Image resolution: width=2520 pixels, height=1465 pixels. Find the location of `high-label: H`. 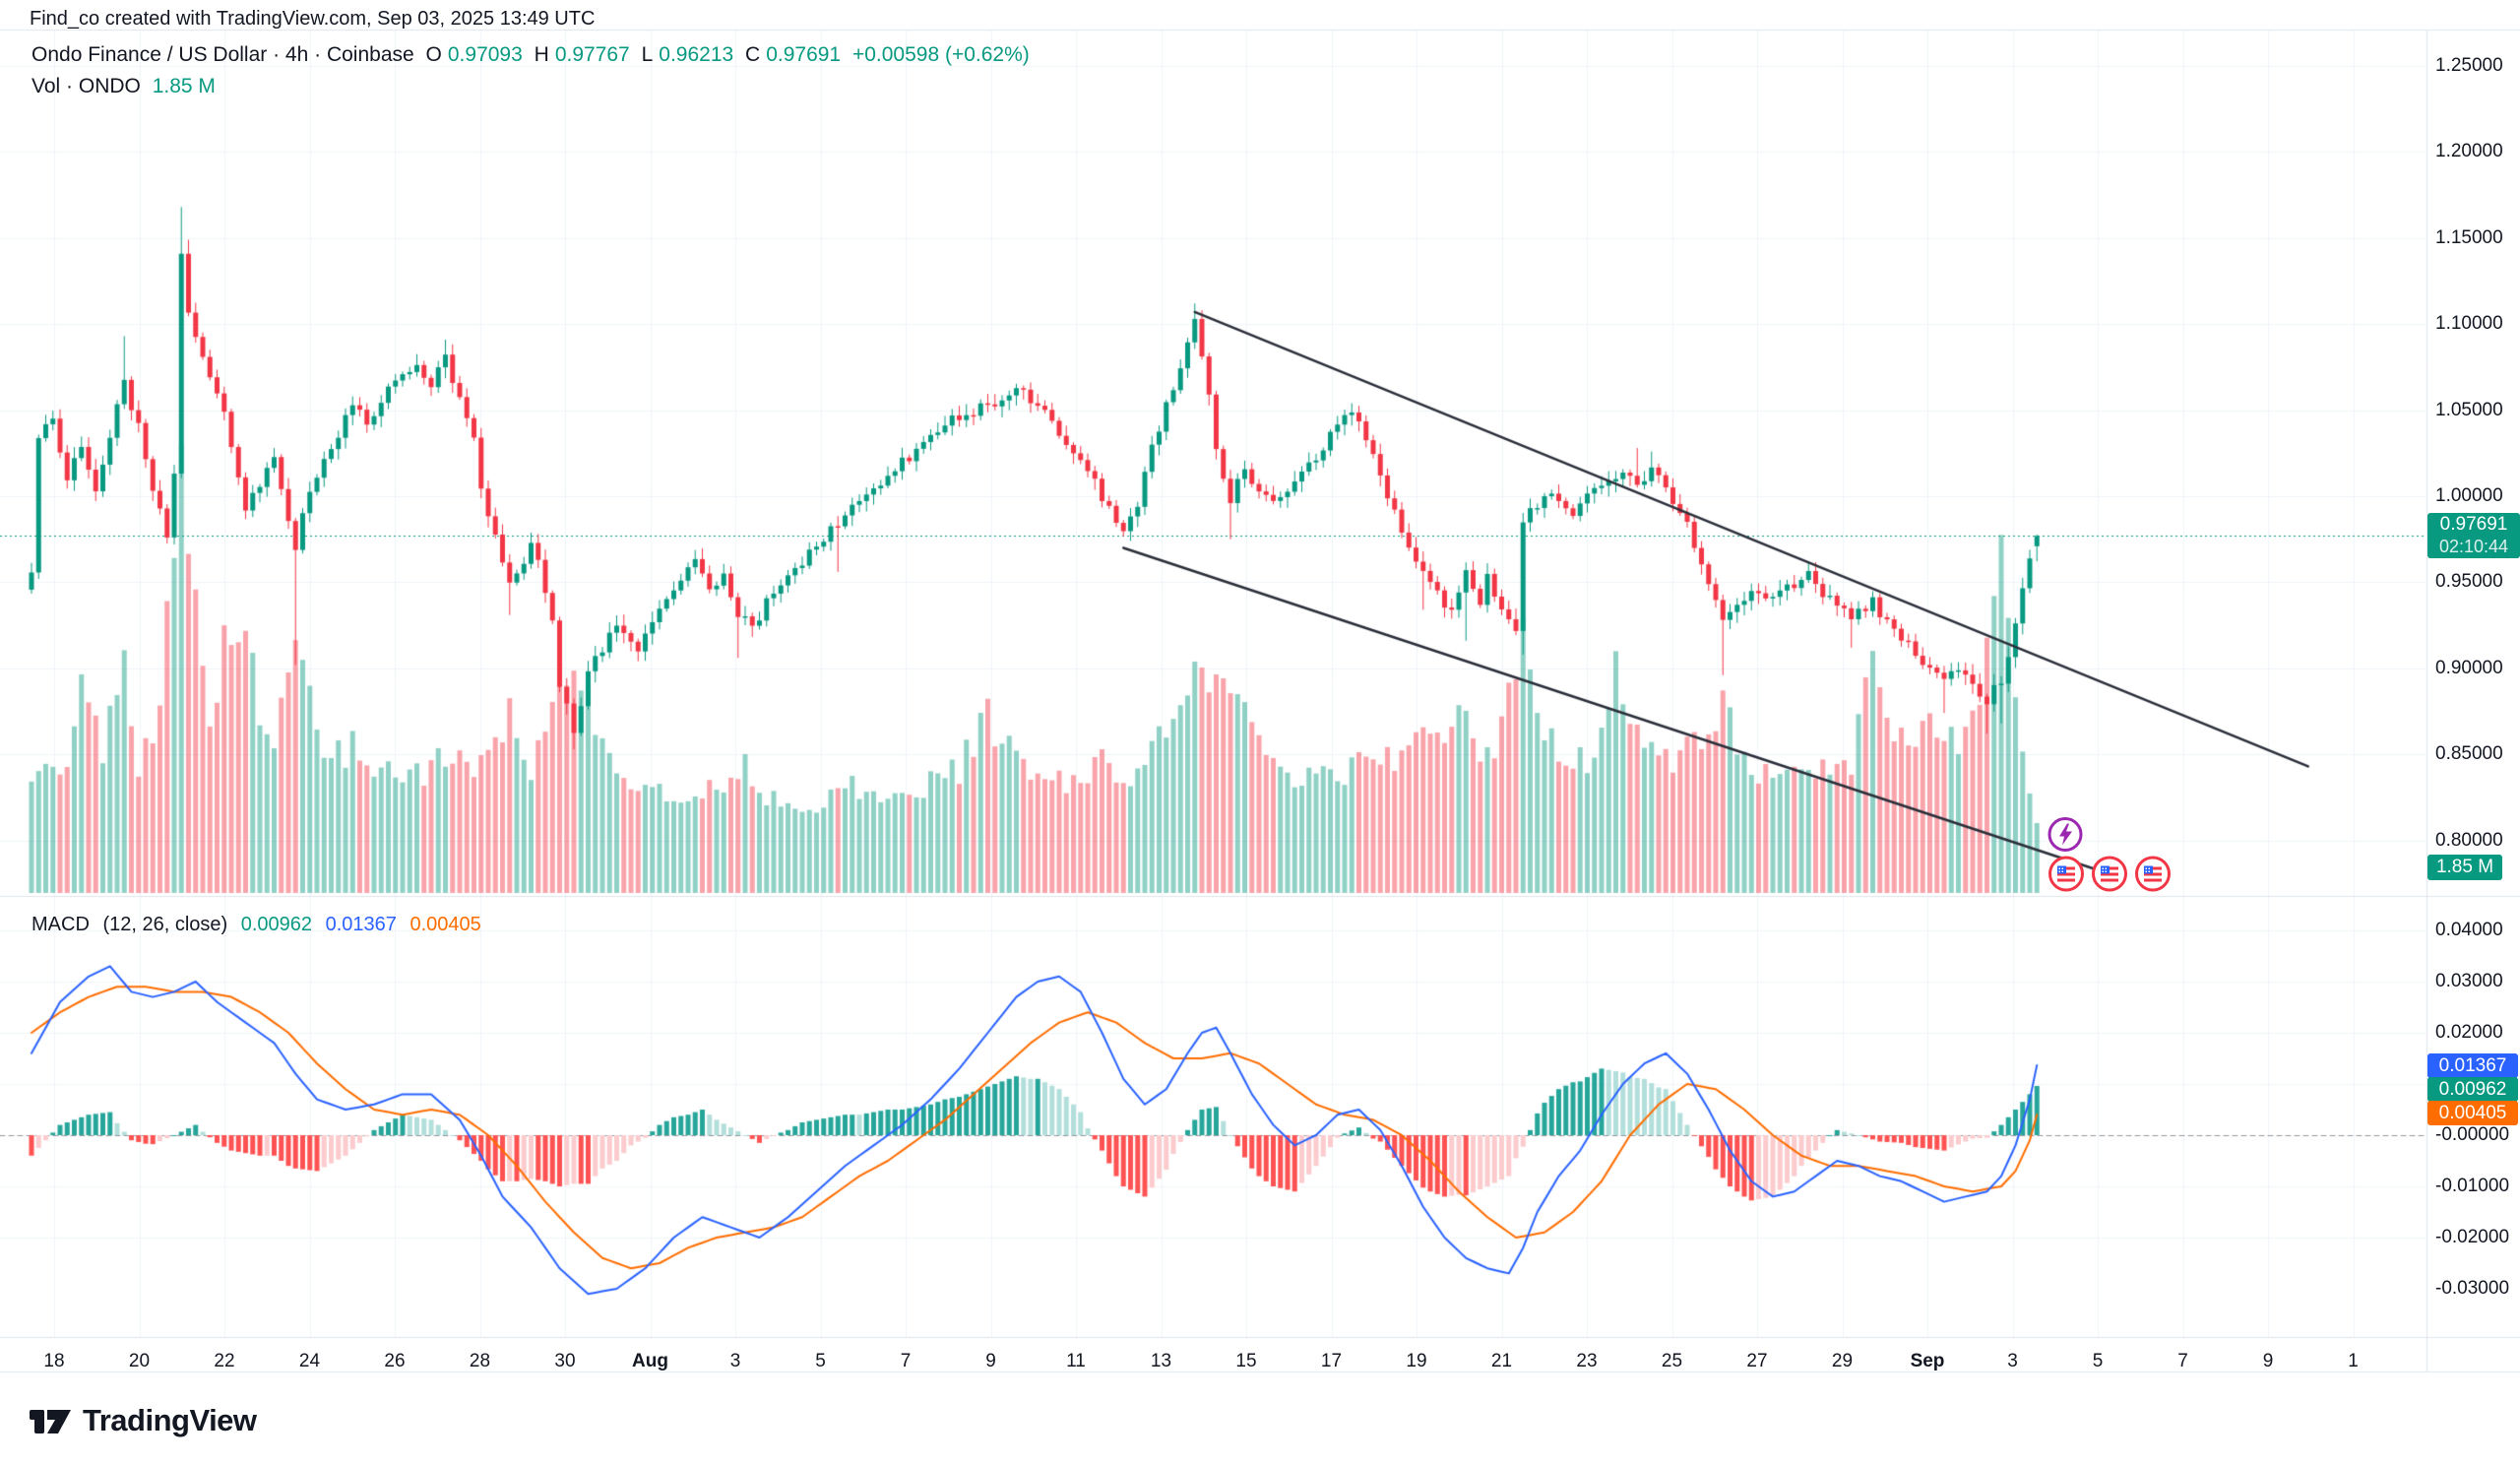

high-label: H is located at coordinates (541, 54).